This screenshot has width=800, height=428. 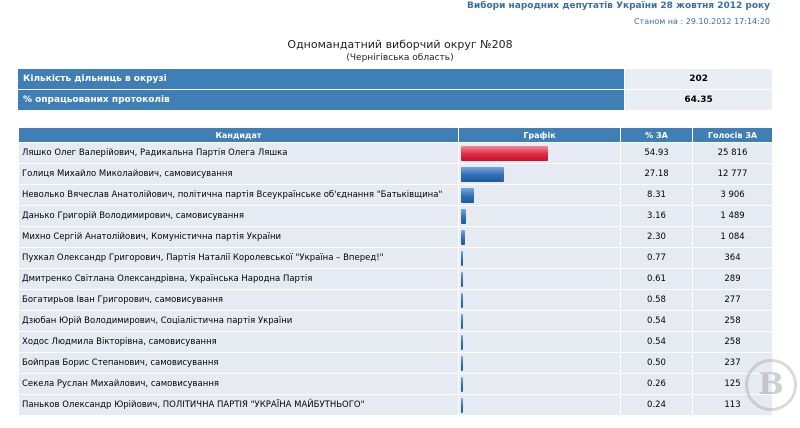 What do you see at coordinates (656, 405) in the screenshot?
I see `vote-percent: 0.24` at bounding box center [656, 405].